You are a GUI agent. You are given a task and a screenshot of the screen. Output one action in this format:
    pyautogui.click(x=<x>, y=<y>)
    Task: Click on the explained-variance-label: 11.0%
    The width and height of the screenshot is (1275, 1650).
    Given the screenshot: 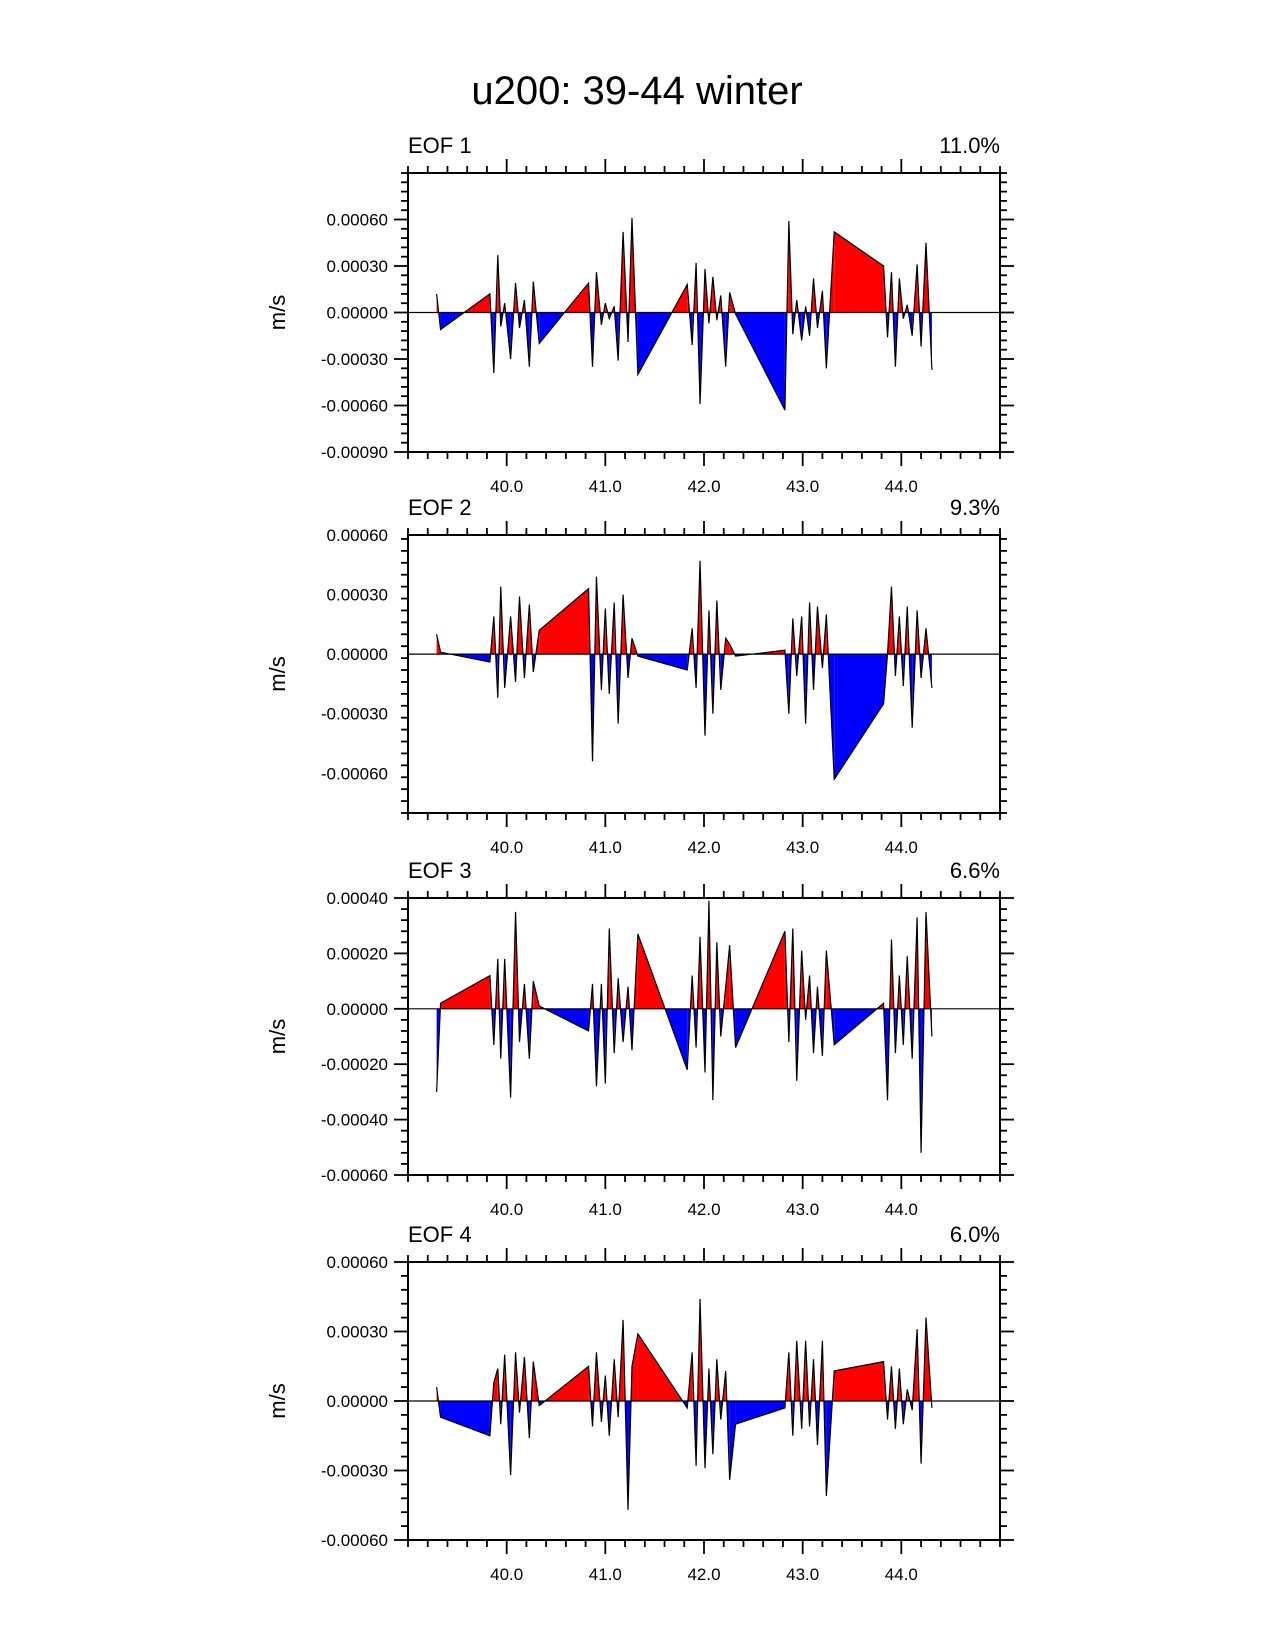 What is the action you would take?
    pyautogui.click(x=969, y=145)
    